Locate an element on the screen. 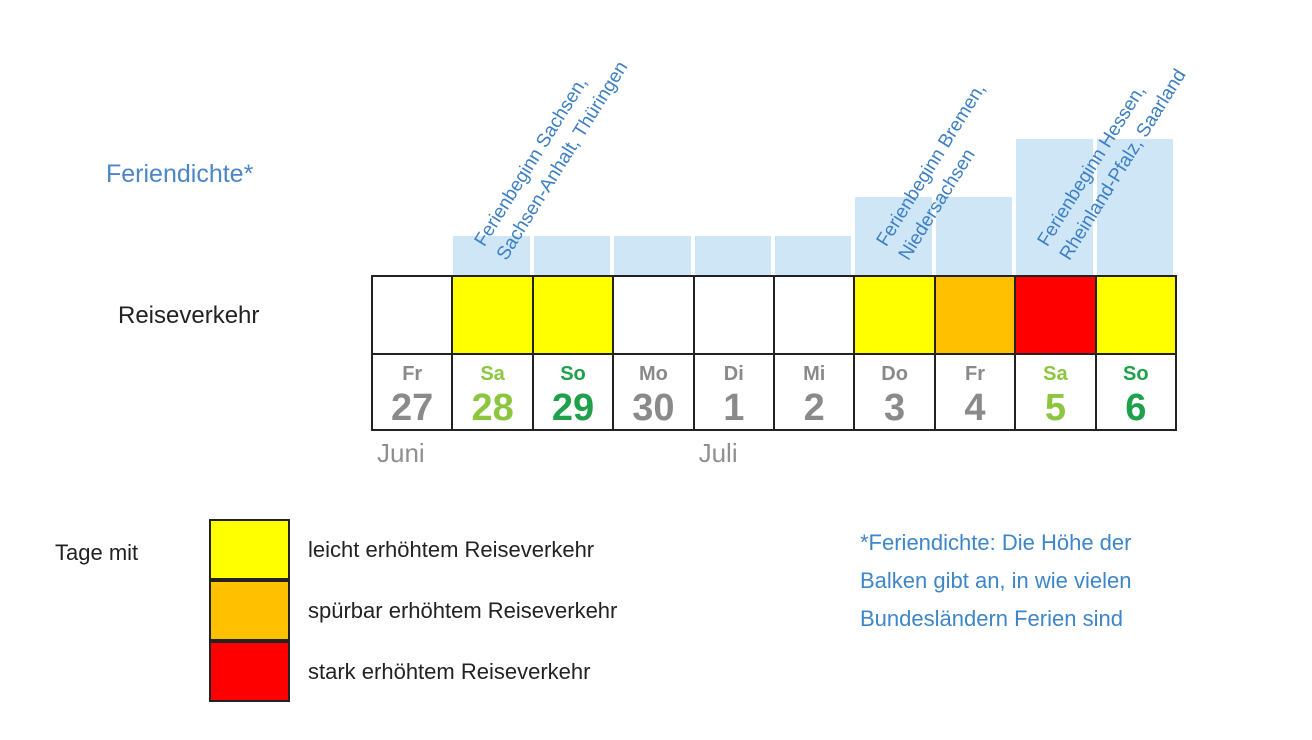 This screenshot has width=1312, height=740. legend-label: stark erhöhtem Reiseverkehr is located at coordinates (449, 671).